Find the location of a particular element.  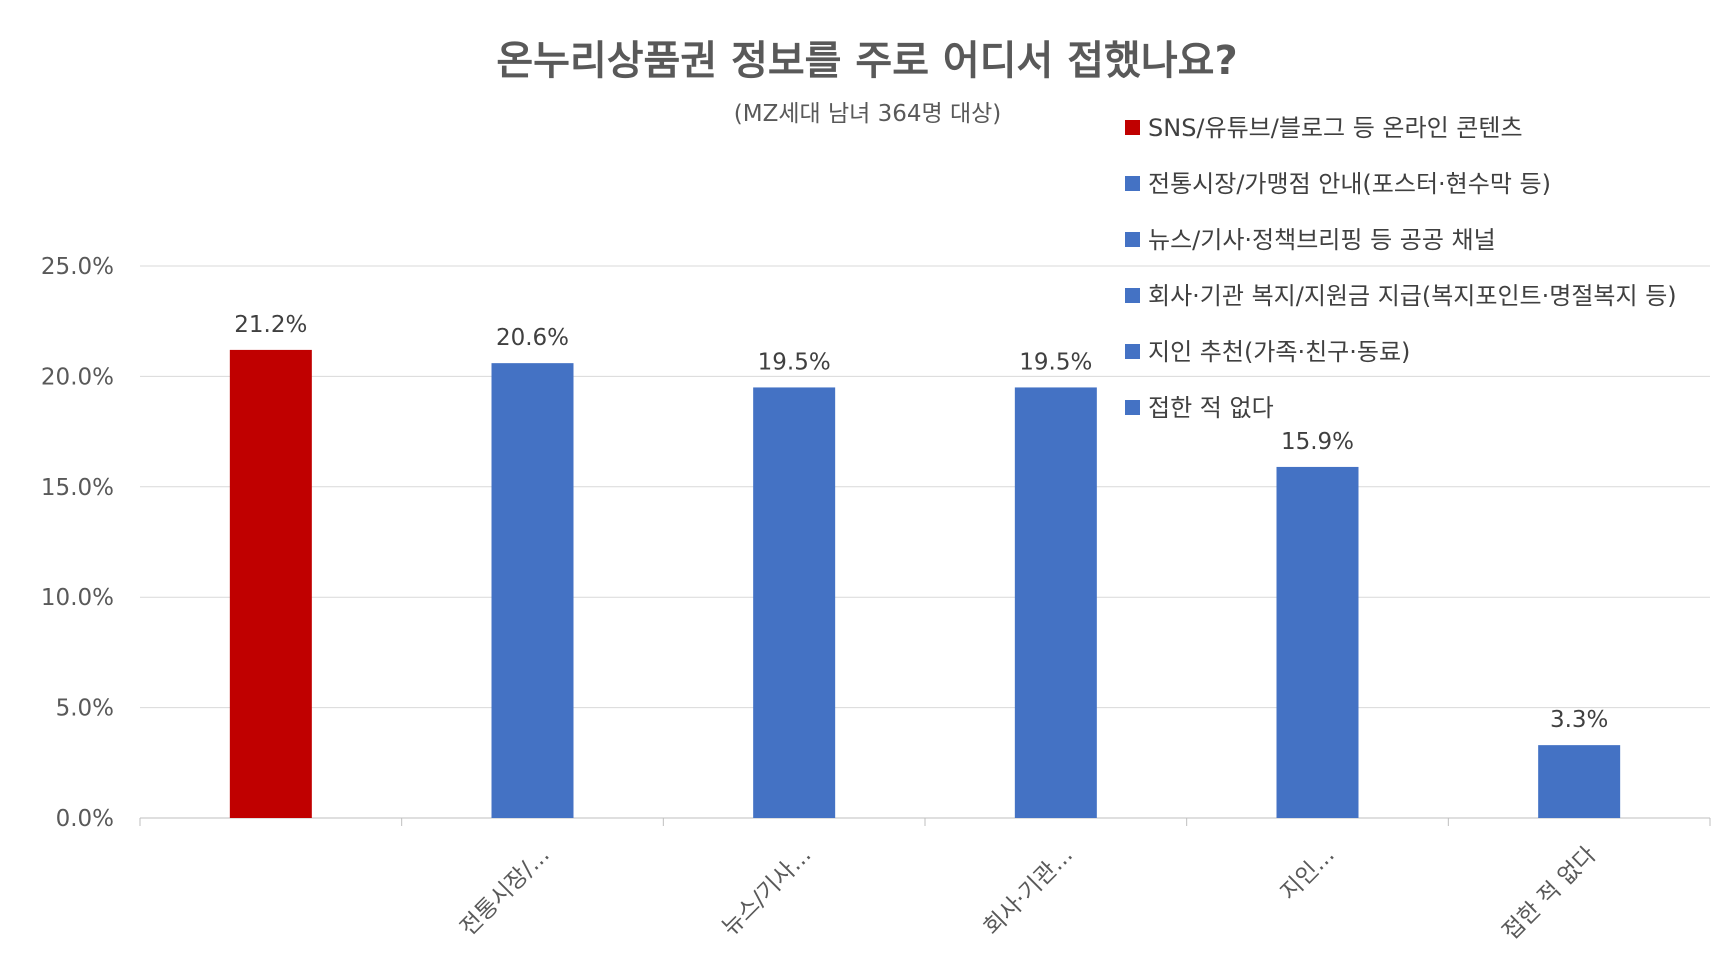

legend-item: 회사·기관 복지/지원금 지급(복지포인트·명절복지 등) is located at coordinates (1401, 293).